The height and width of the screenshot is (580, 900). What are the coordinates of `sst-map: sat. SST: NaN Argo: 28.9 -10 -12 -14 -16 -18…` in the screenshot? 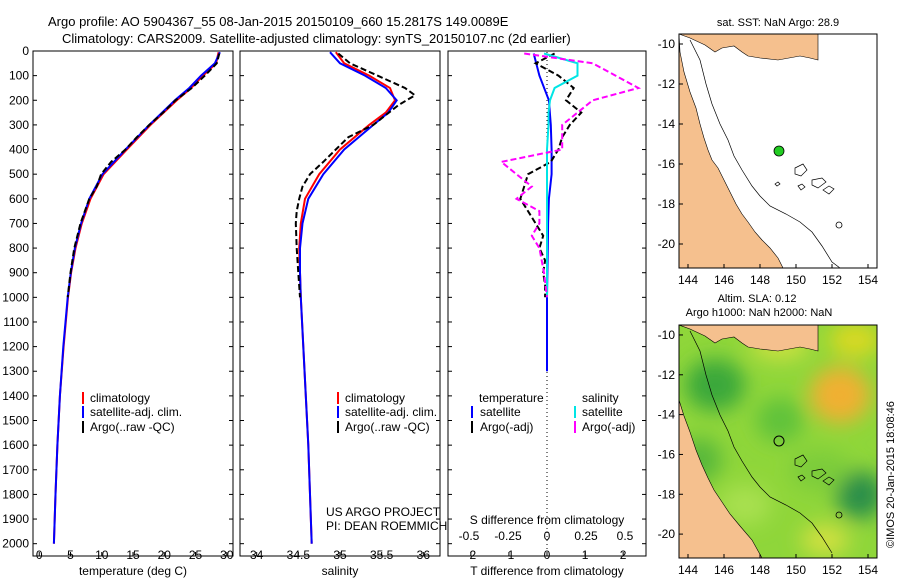 It's located at (768, 152).